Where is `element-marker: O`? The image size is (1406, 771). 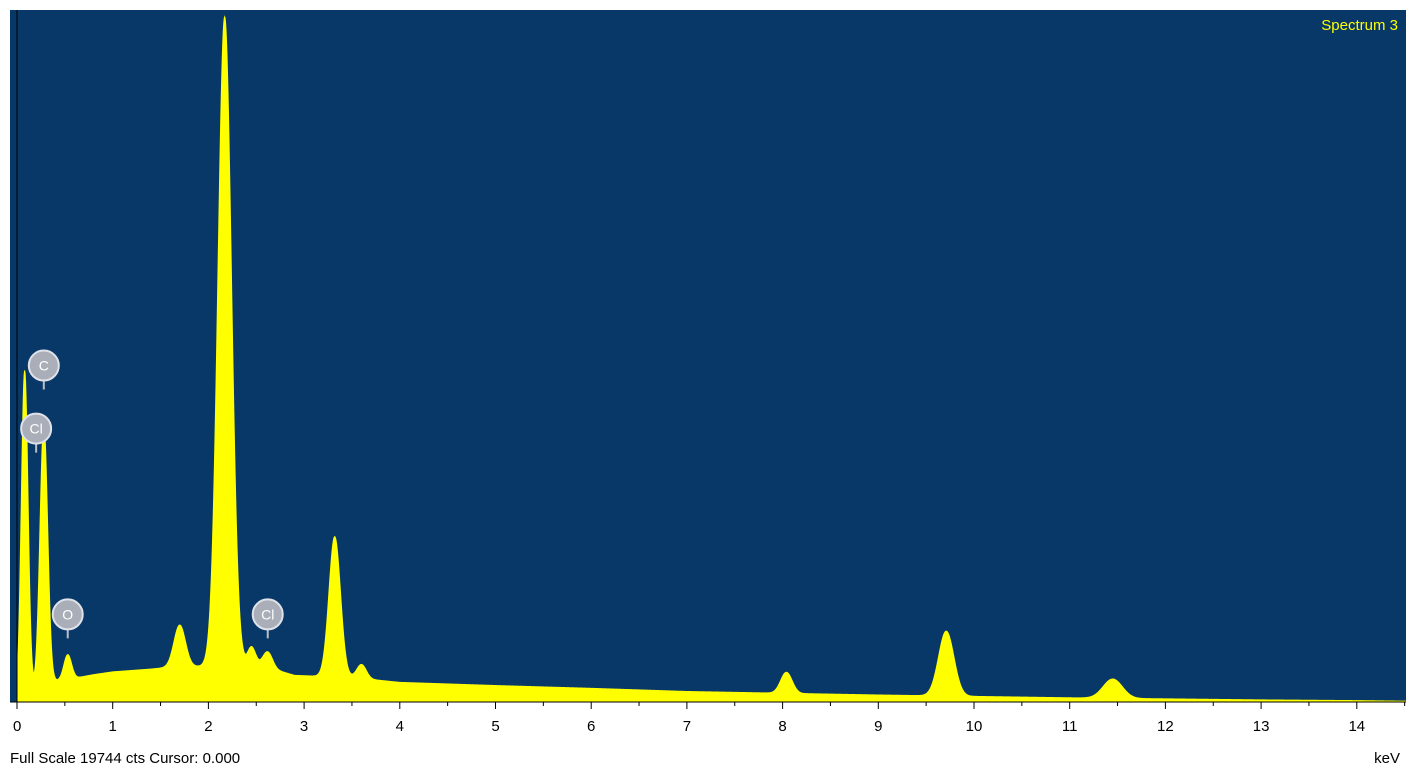 element-marker: O is located at coordinates (67, 618).